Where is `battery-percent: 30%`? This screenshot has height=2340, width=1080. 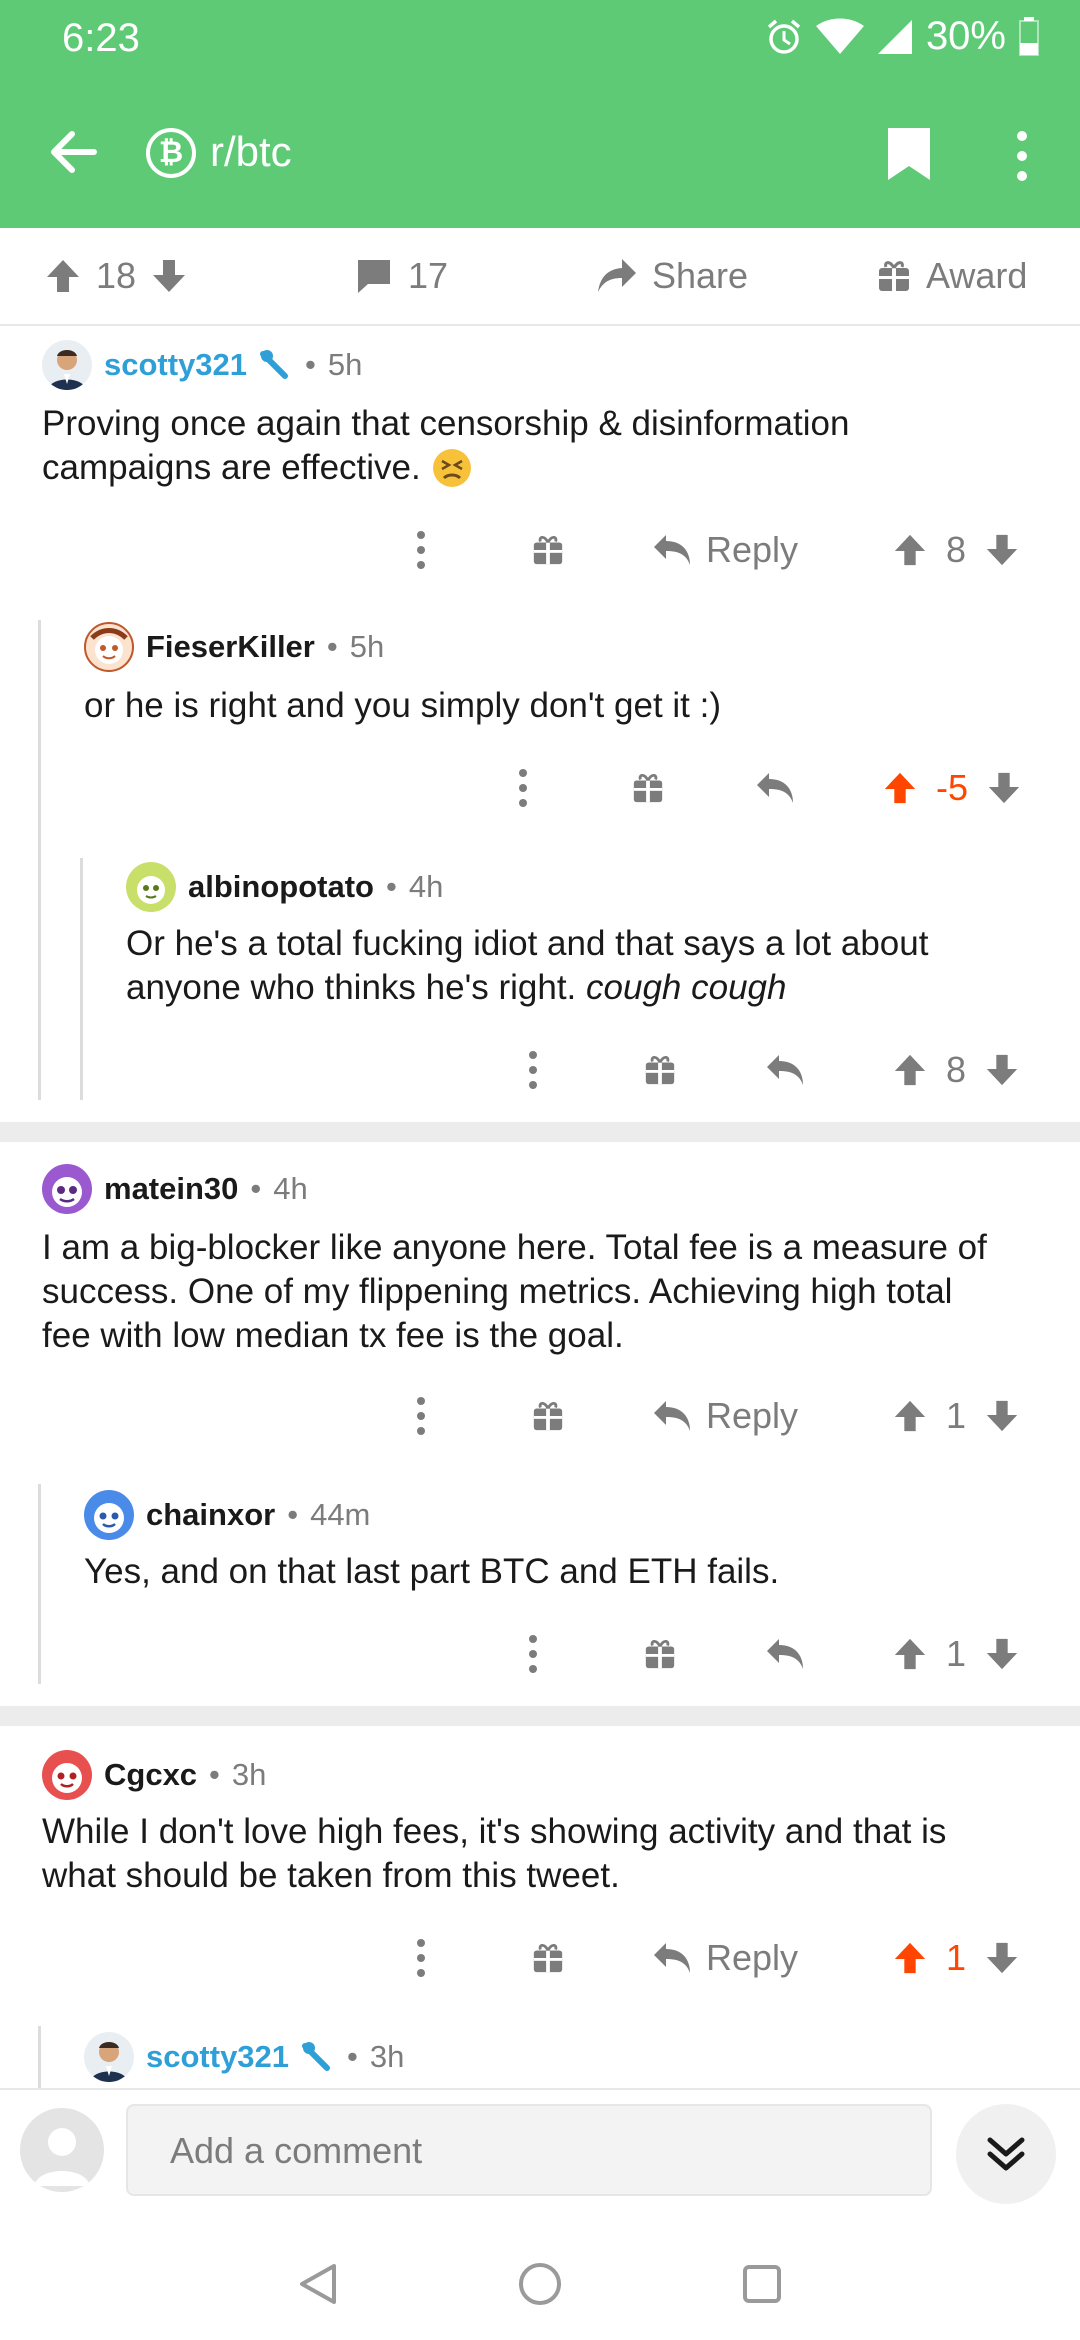
battery-percent: 30% is located at coordinates (965, 36).